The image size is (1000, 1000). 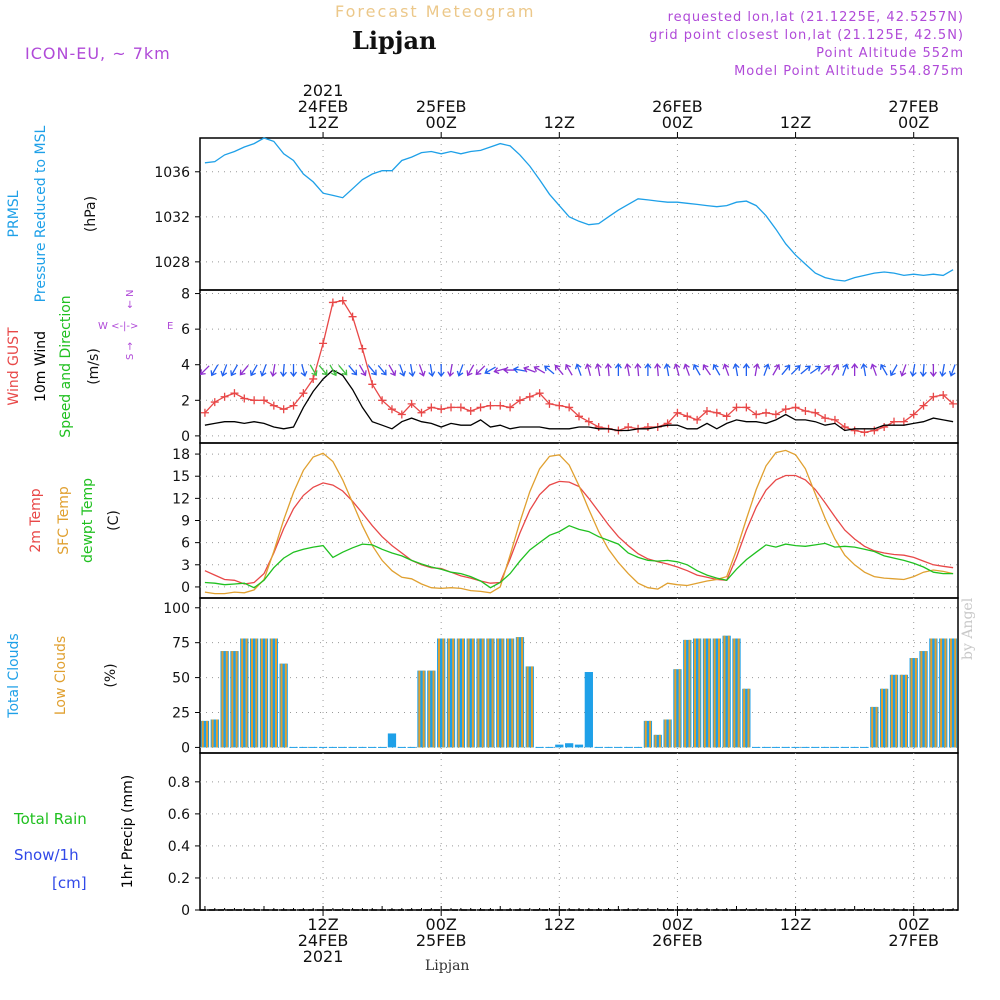 What do you see at coordinates (441, 106) in the screenshot?
I see `top-time-label: 25FEB` at bounding box center [441, 106].